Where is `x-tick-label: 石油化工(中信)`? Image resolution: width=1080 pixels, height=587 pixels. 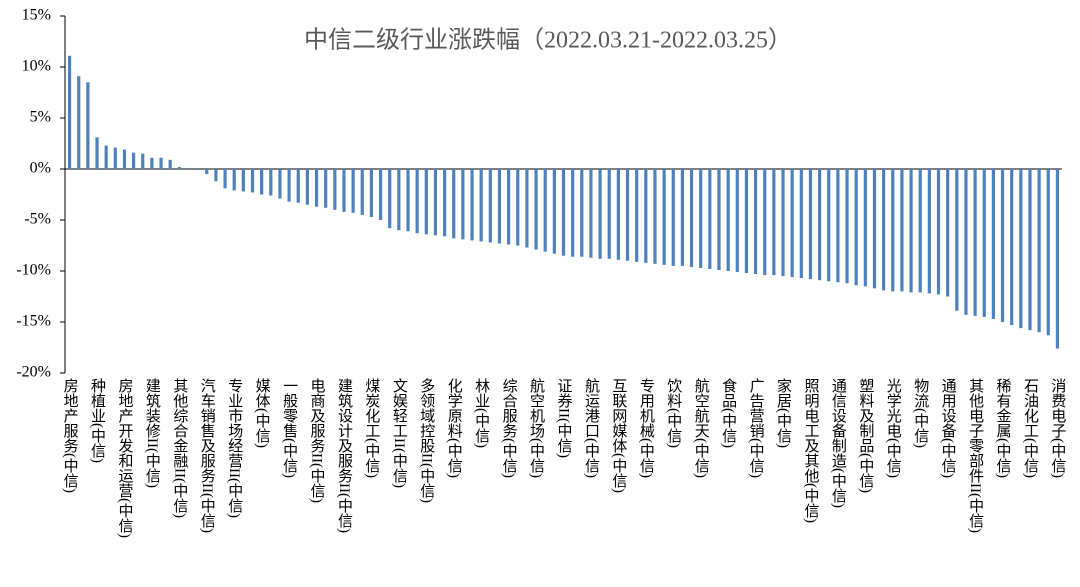
x-tick-label: 石油化工(中信) is located at coordinates (1030, 428).